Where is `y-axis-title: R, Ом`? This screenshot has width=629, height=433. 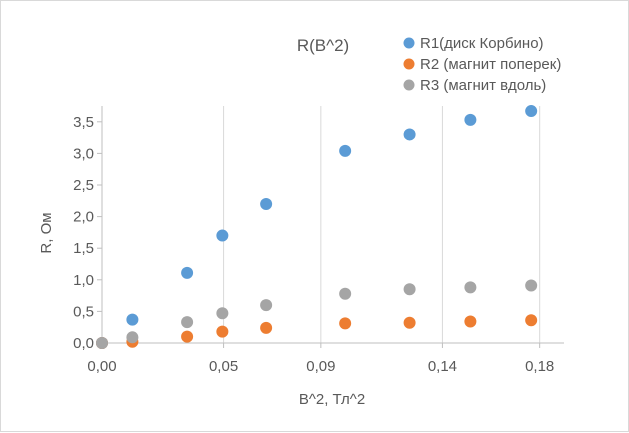 y-axis-title: R, Ом is located at coordinates (46, 232).